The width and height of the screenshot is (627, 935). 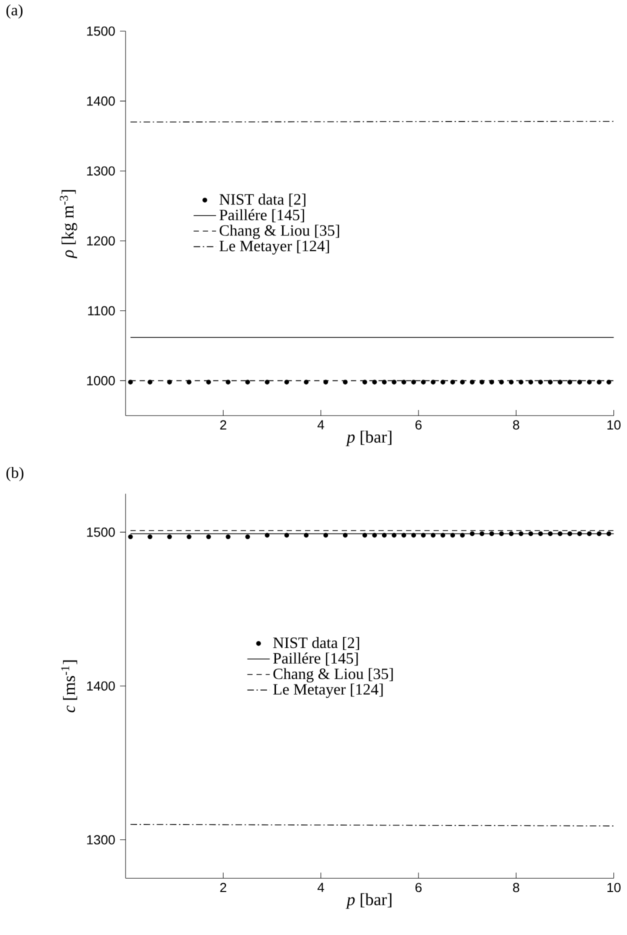 What do you see at coordinates (101, 241) in the screenshot?
I see `y-tick-label: 1200` at bounding box center [101, 241].